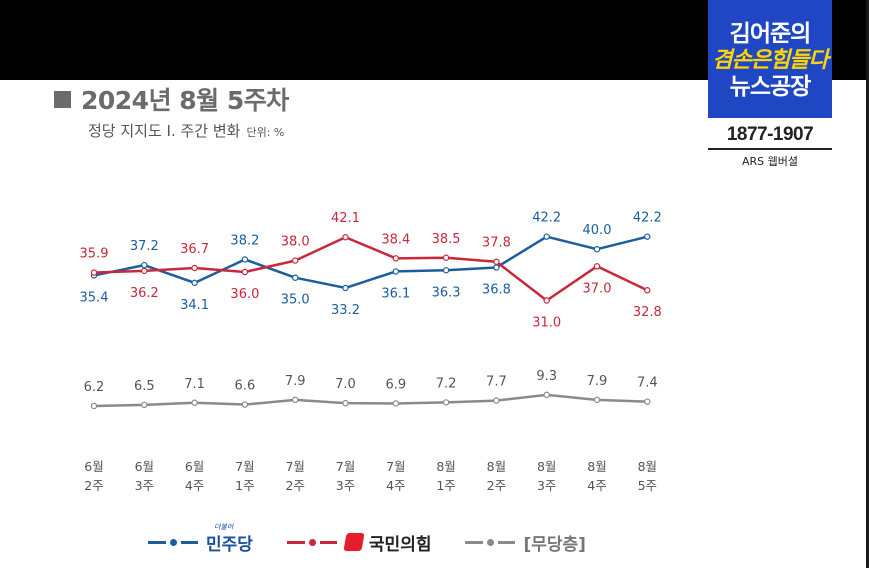 The width and height of the screenshot is (869, 568). Describe the element at coordinates (496, 243) in the screenshot. I see `value-label-ppp-8: 37.8` at that location.